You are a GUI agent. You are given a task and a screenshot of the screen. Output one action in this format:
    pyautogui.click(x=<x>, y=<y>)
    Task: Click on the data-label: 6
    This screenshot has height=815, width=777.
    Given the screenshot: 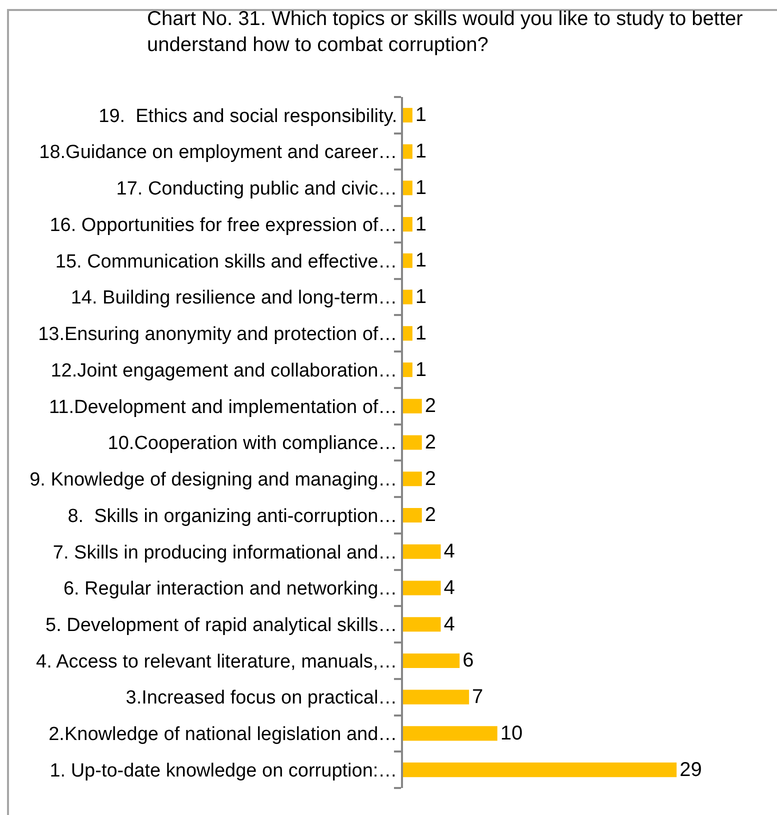 What is the action you would take?
    pyautogui.click(x=468, y=661)
    